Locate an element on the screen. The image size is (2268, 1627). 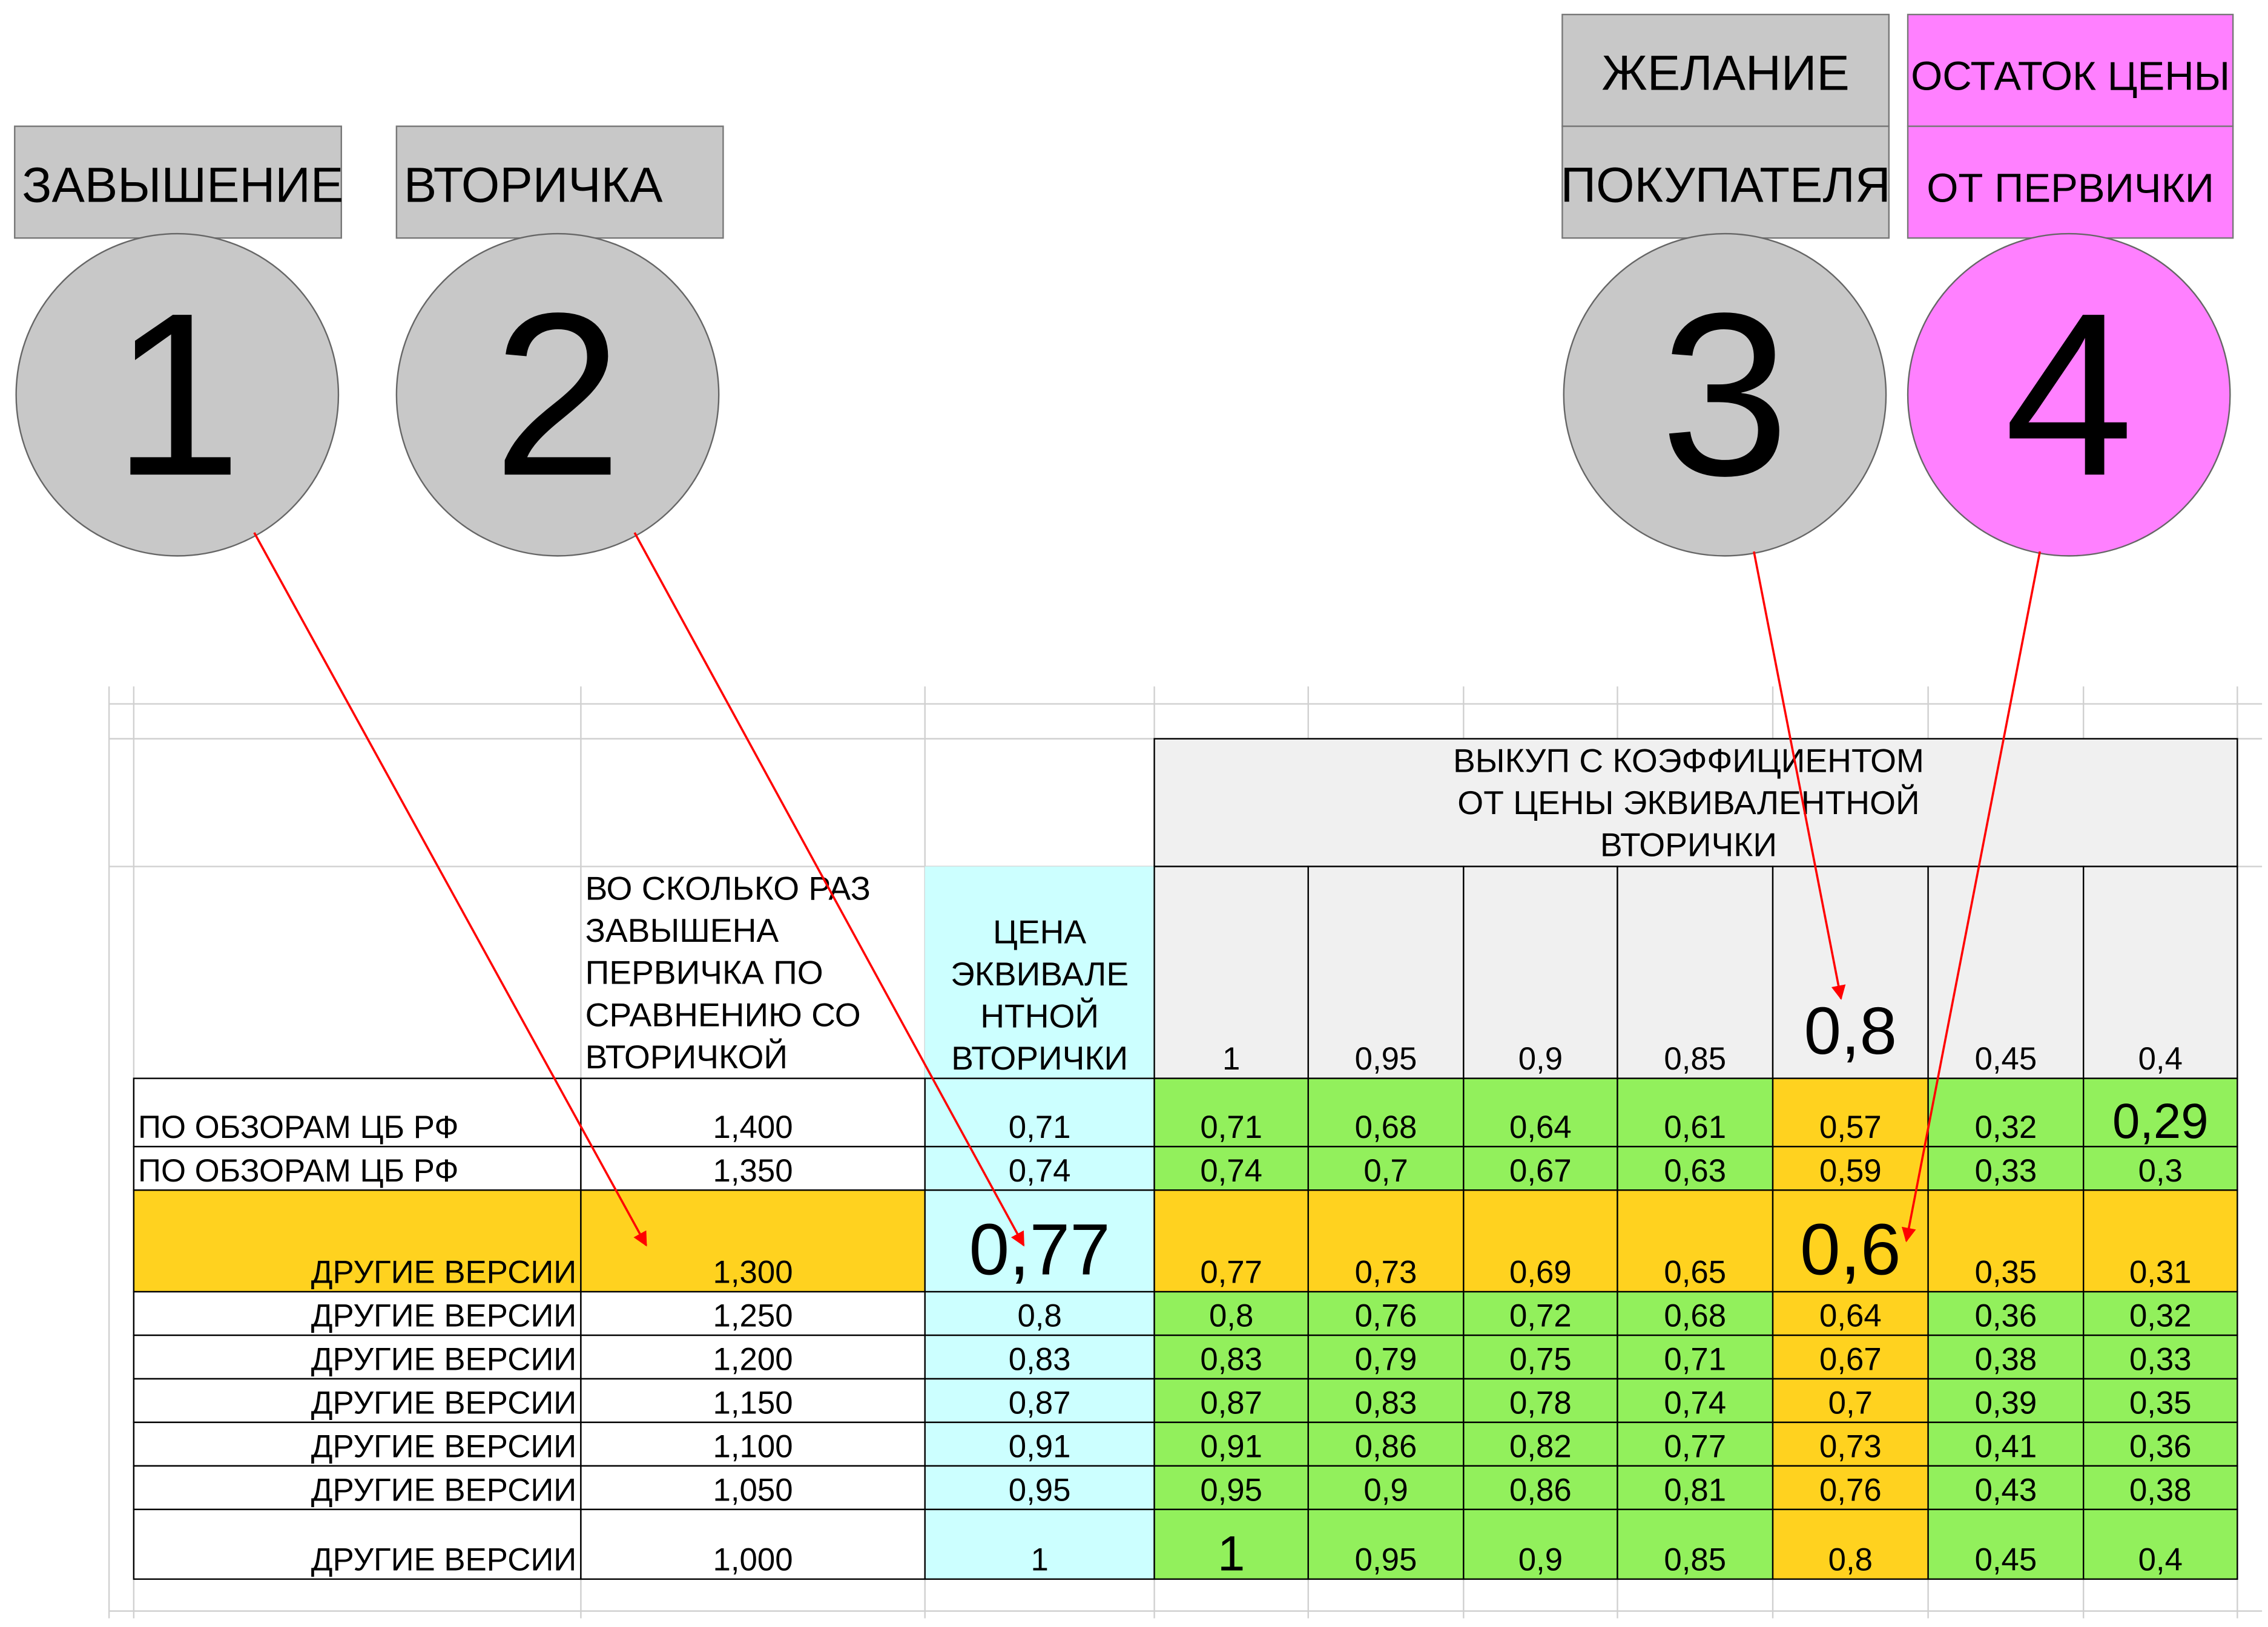
group-header-text: ВЫКУП С КОЭФФИЦИЕНТОМ is located at coordinates (1688, 761).